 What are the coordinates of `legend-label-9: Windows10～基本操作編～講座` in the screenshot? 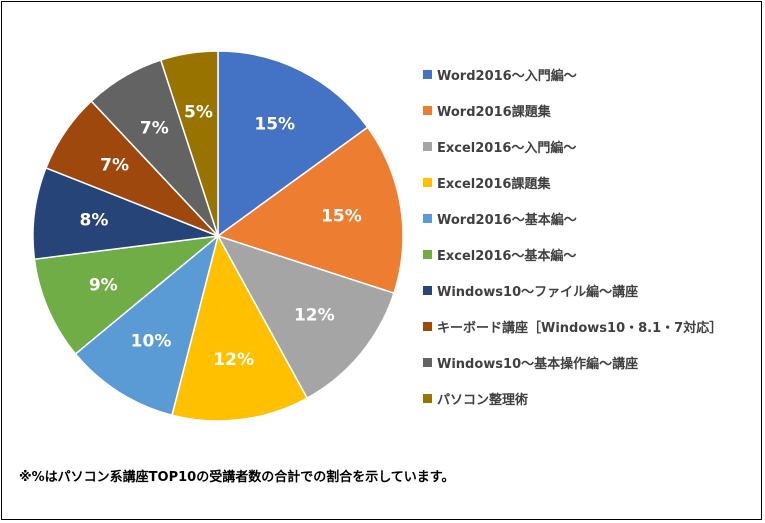 It's located at (538, 364).